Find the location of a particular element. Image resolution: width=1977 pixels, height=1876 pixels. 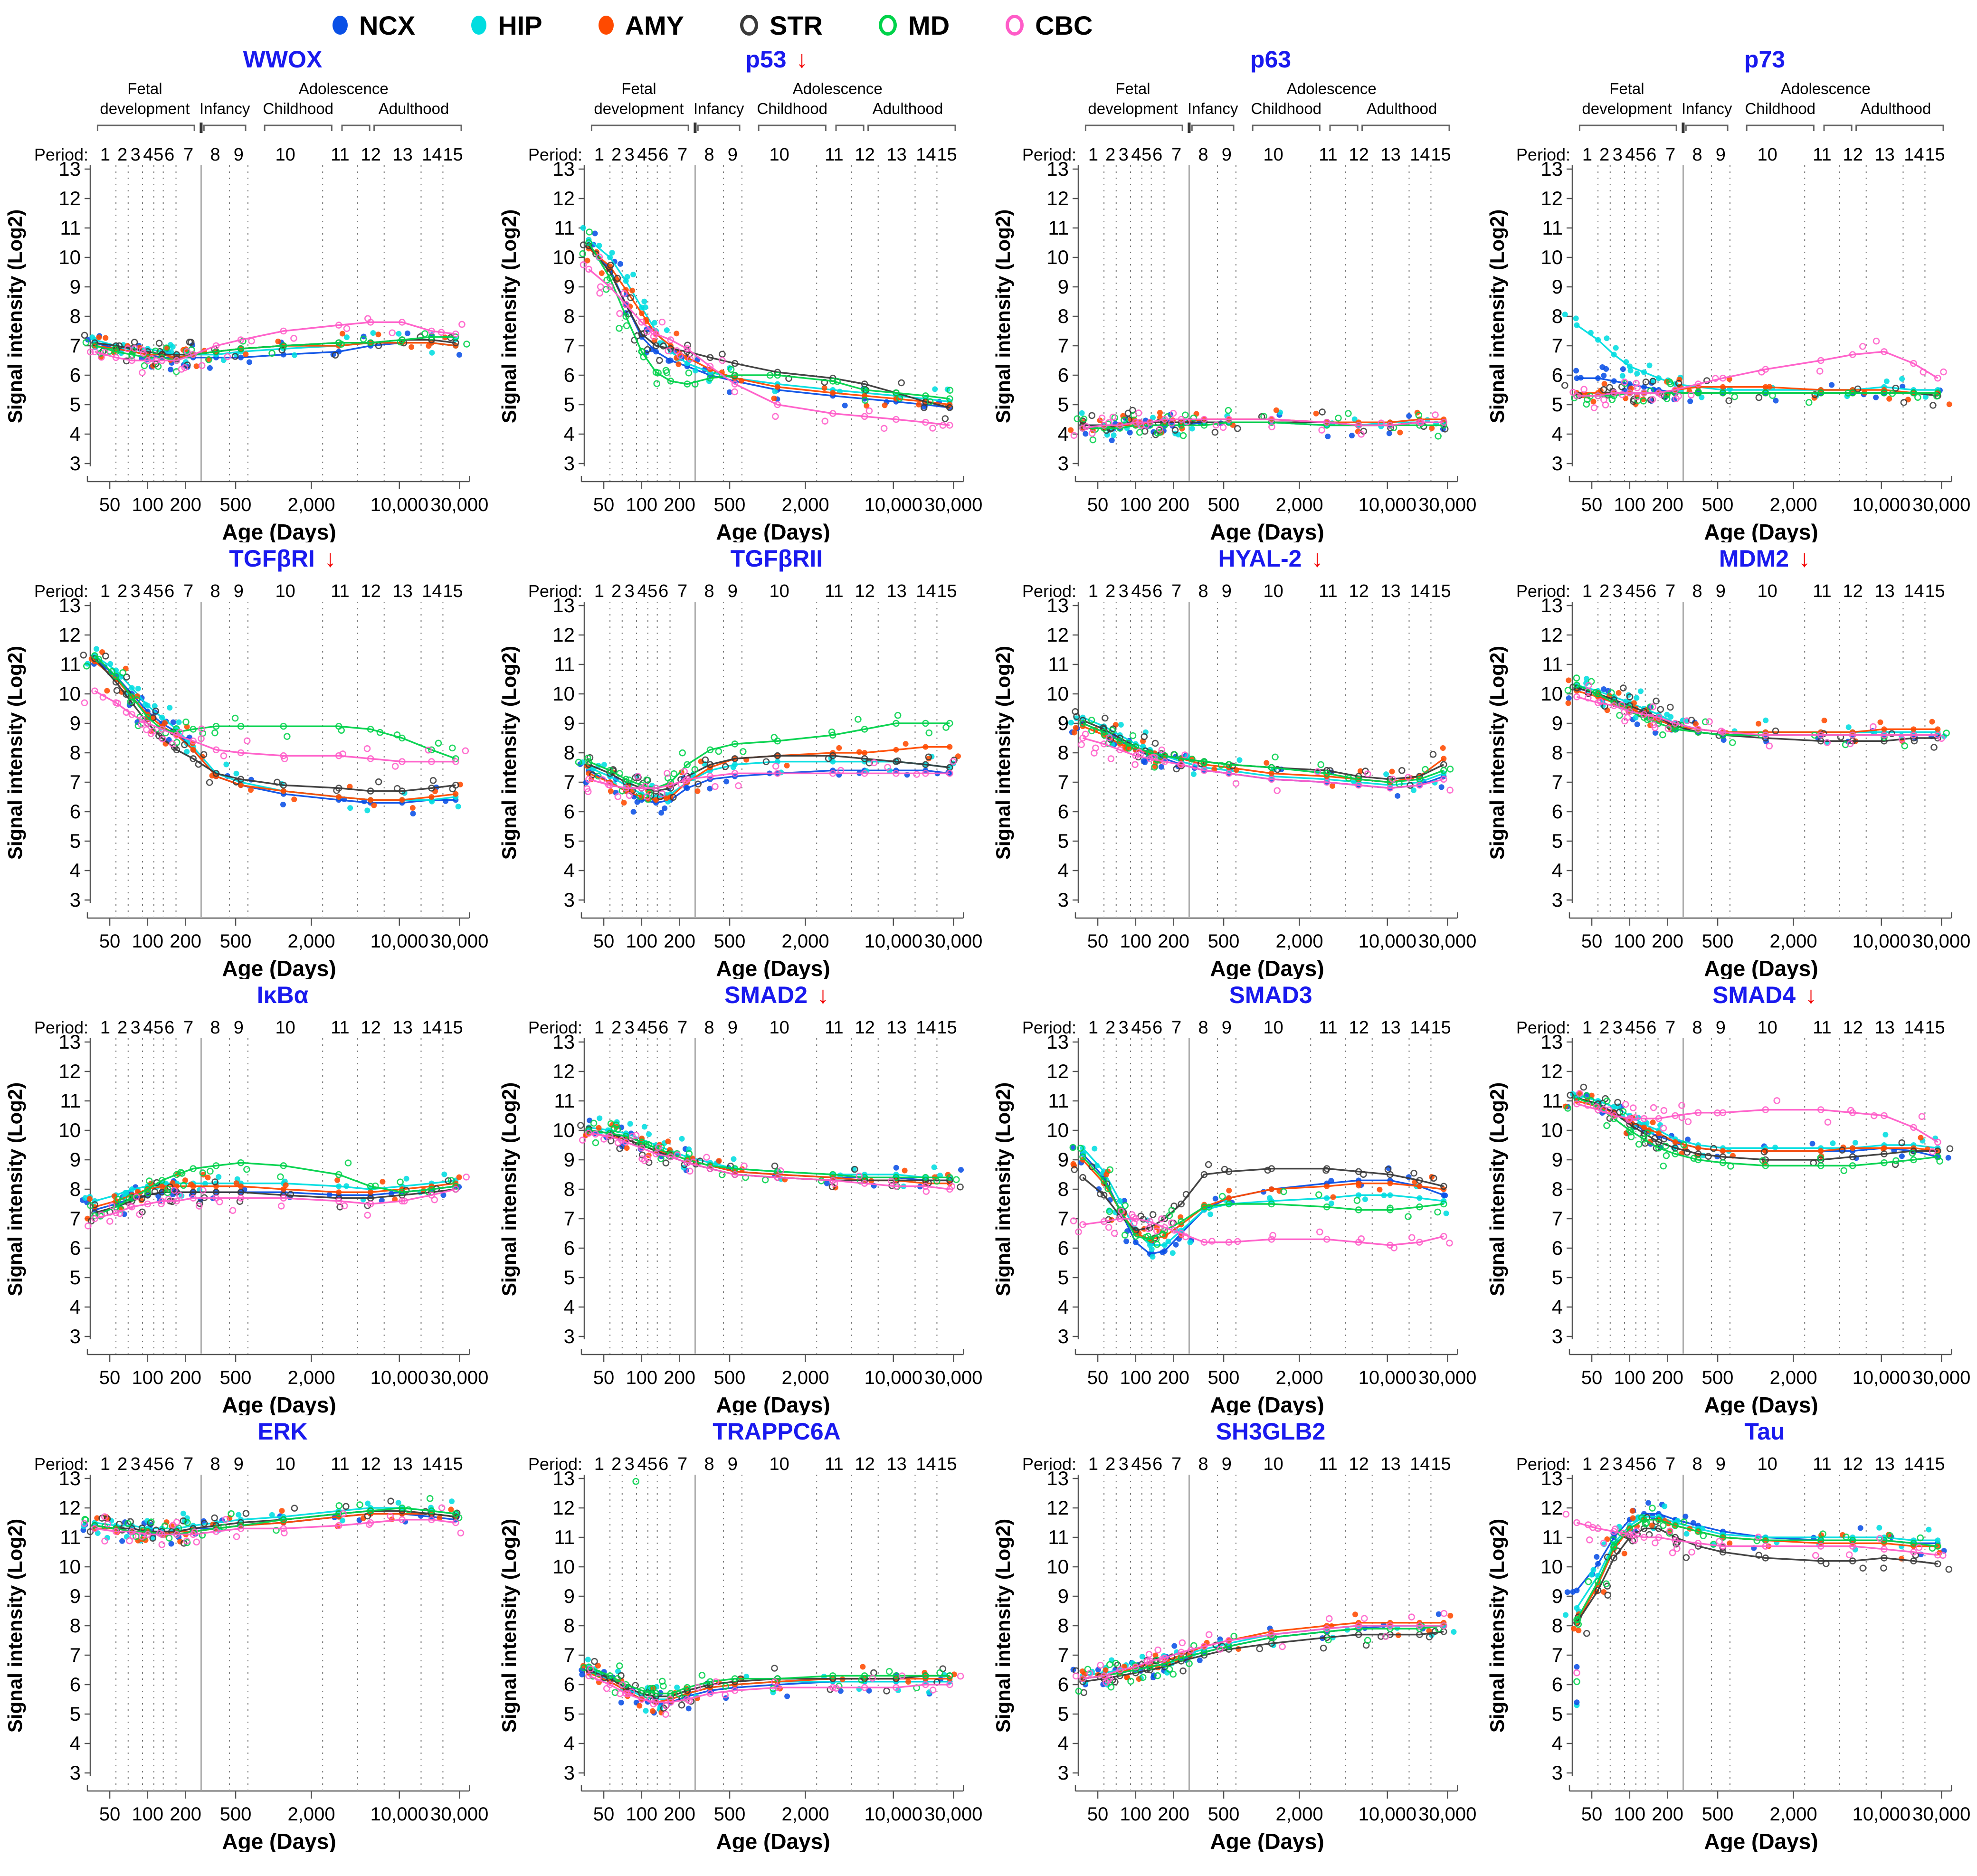

period-number: 12 is located at coordinates (371, 1028).